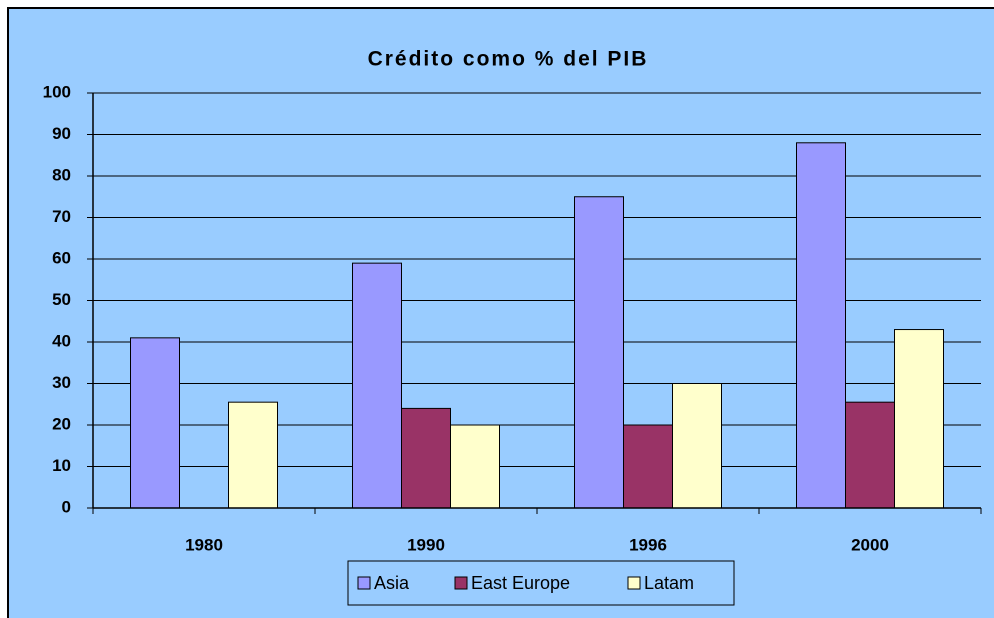 The image size is (994, 618). I want to click on legend-label: Latam, so click(669, 583).